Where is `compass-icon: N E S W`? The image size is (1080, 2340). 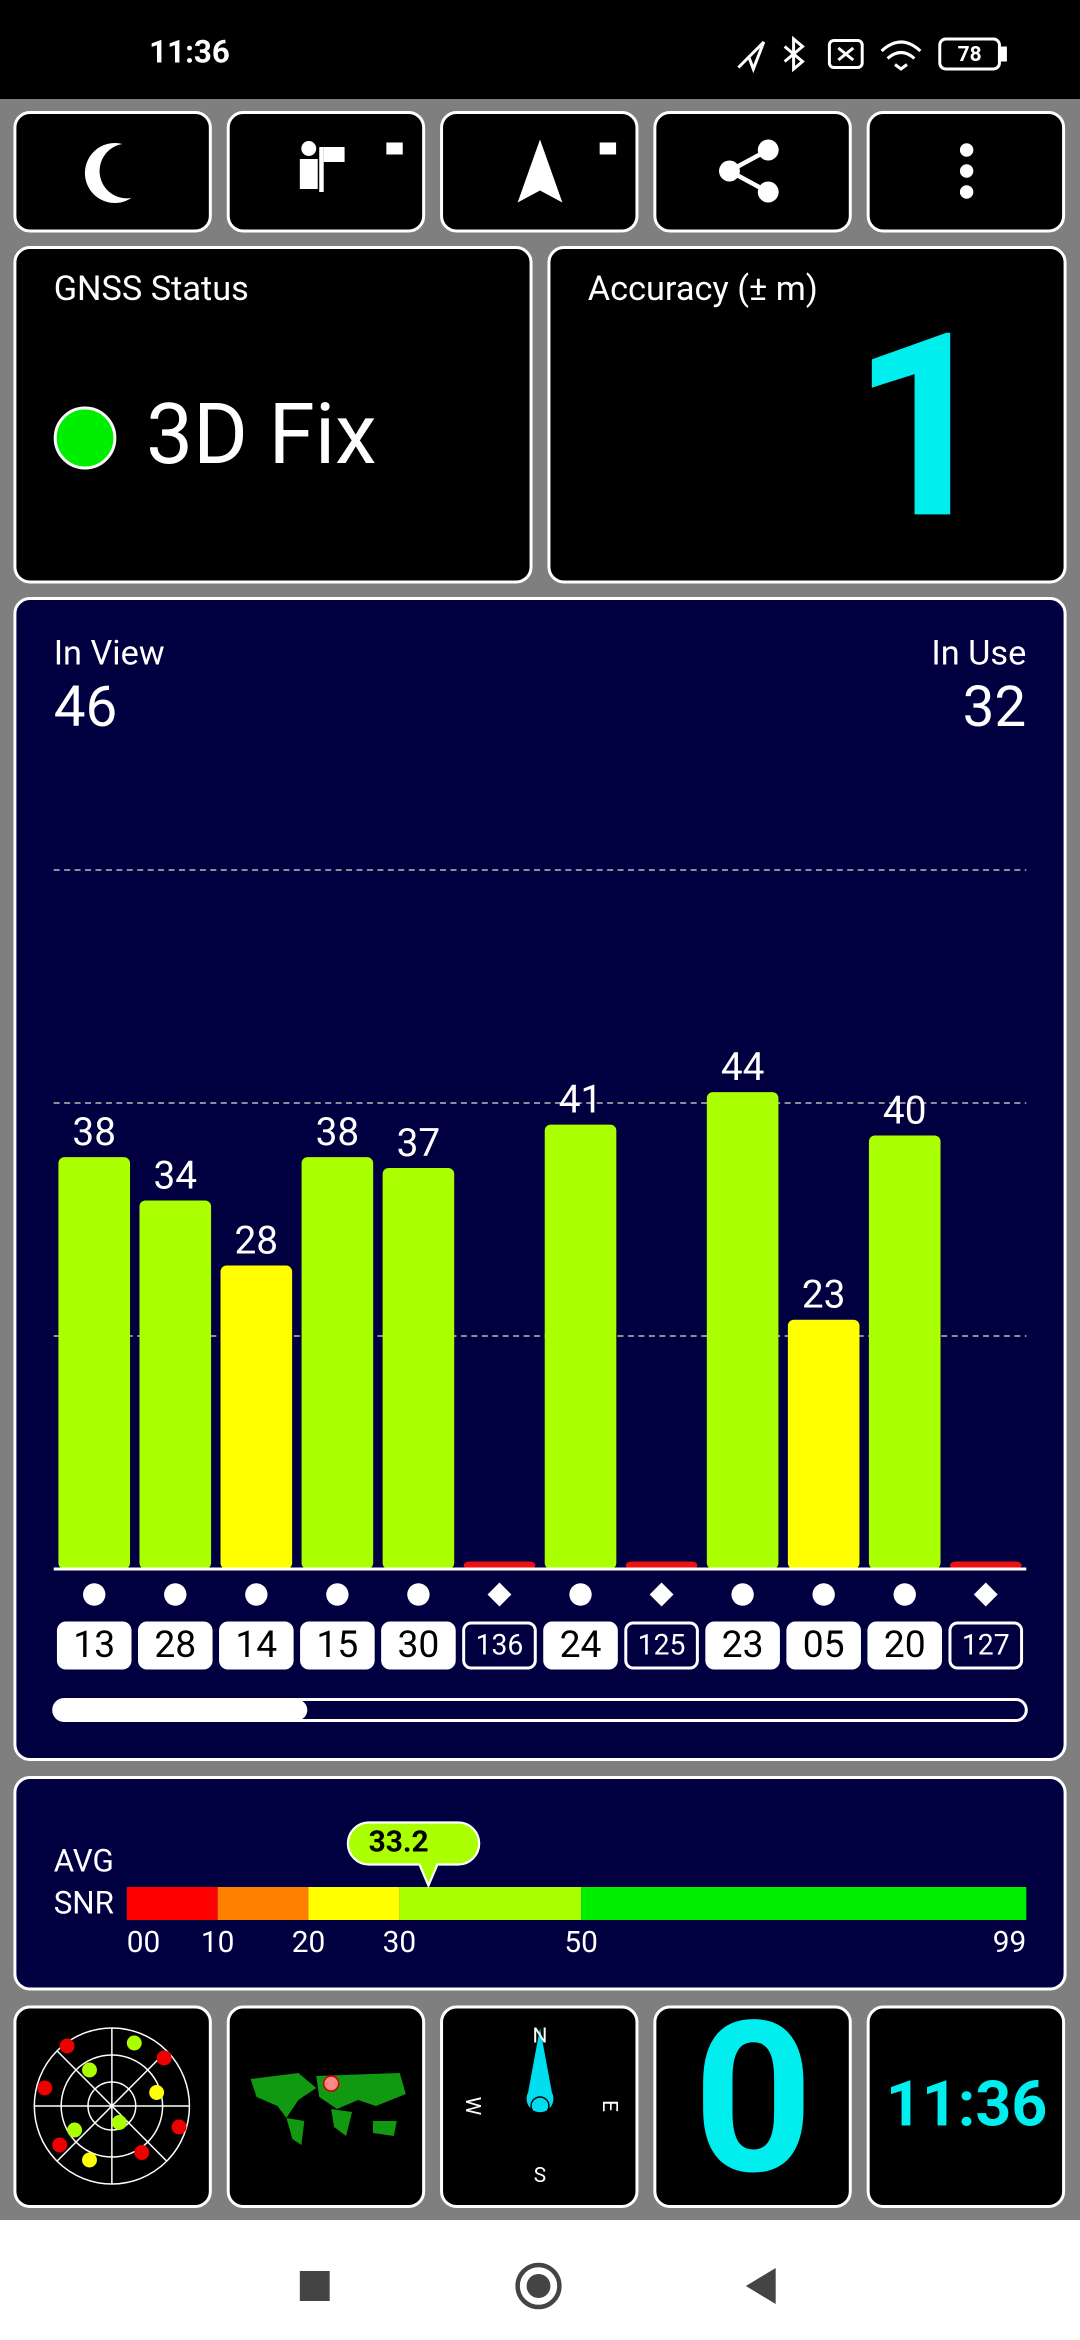 compass-icon: N E S W is located at coordinates (540, 2106).